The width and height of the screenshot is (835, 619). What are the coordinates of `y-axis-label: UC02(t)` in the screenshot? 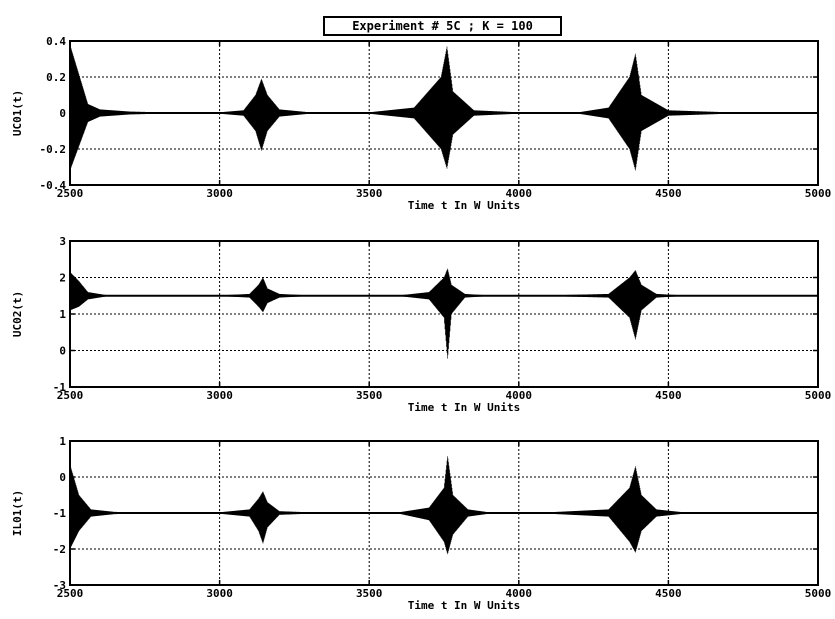 It's located at (17, 314).